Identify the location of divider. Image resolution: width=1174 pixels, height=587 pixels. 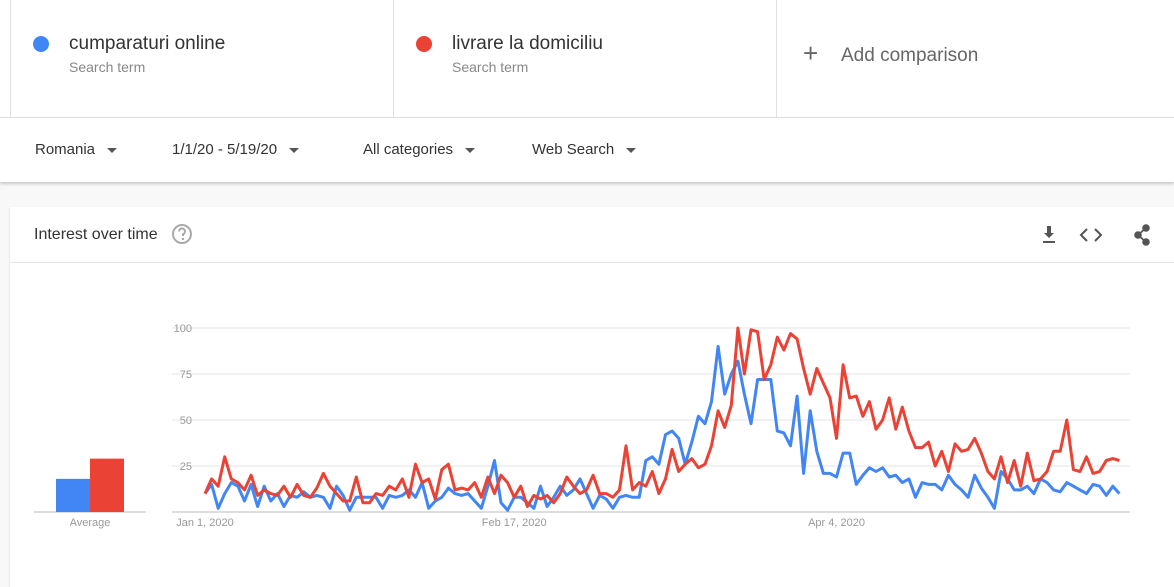
(592, 262).